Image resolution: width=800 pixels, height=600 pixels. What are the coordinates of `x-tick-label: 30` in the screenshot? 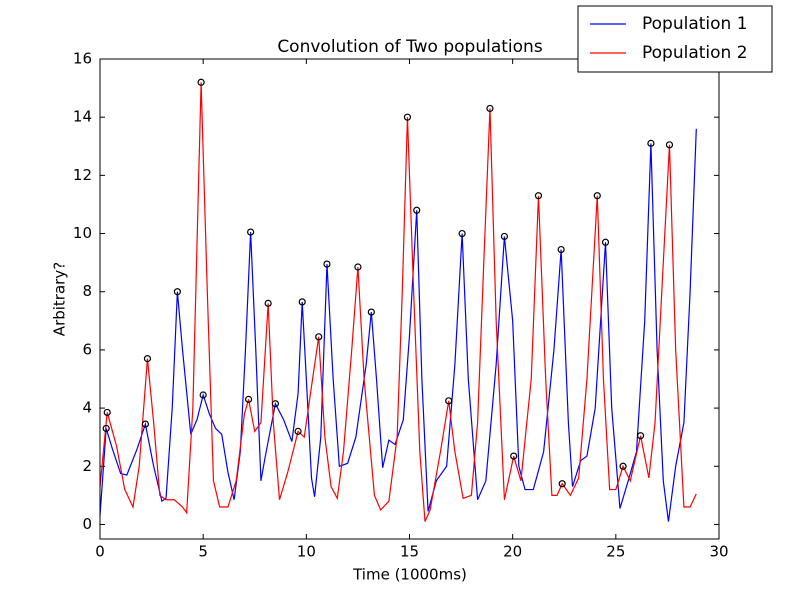 It's located at (718, 552).